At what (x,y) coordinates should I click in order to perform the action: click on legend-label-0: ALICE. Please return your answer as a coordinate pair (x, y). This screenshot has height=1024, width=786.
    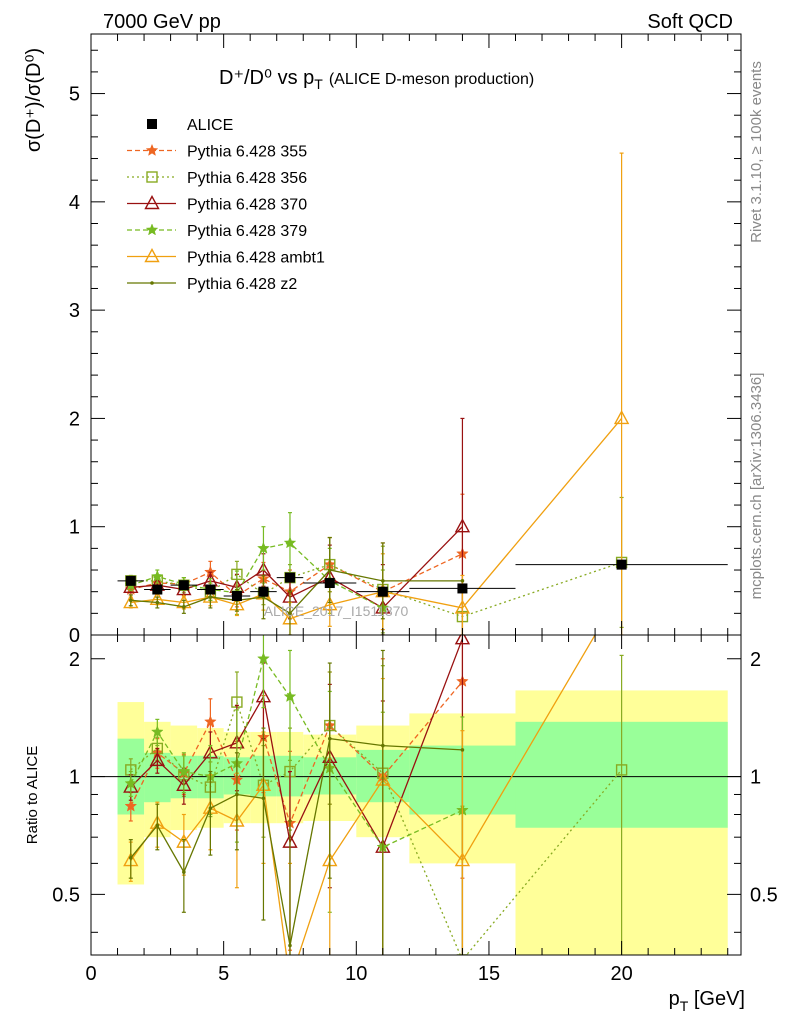
    Looking at the image, I should click on (210, 125).